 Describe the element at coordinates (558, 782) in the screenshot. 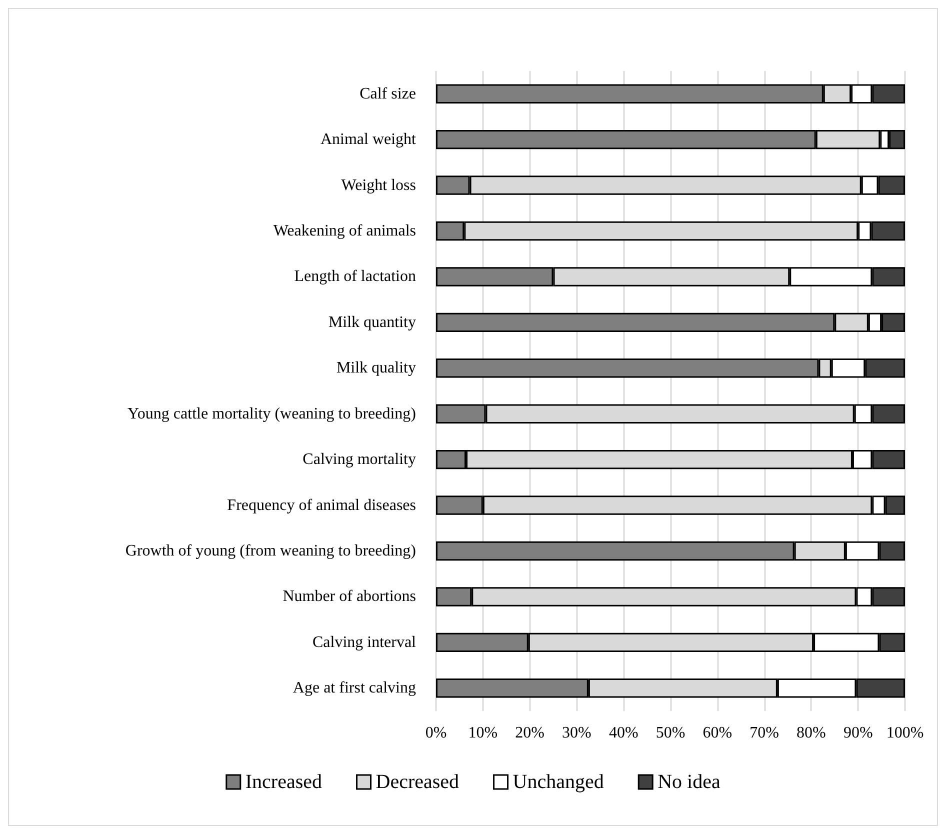

I see `legend-label: Unchanged` at that location.